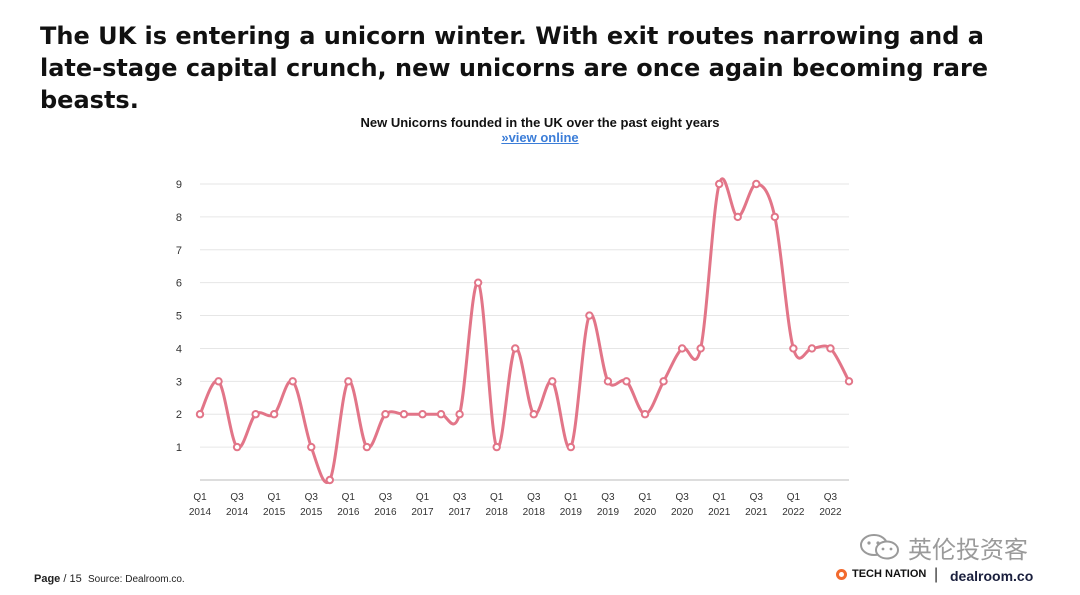  I want to click on y-axis-ticks: 1 2 3 4 5 6 7 8 9, so click(179, 316).